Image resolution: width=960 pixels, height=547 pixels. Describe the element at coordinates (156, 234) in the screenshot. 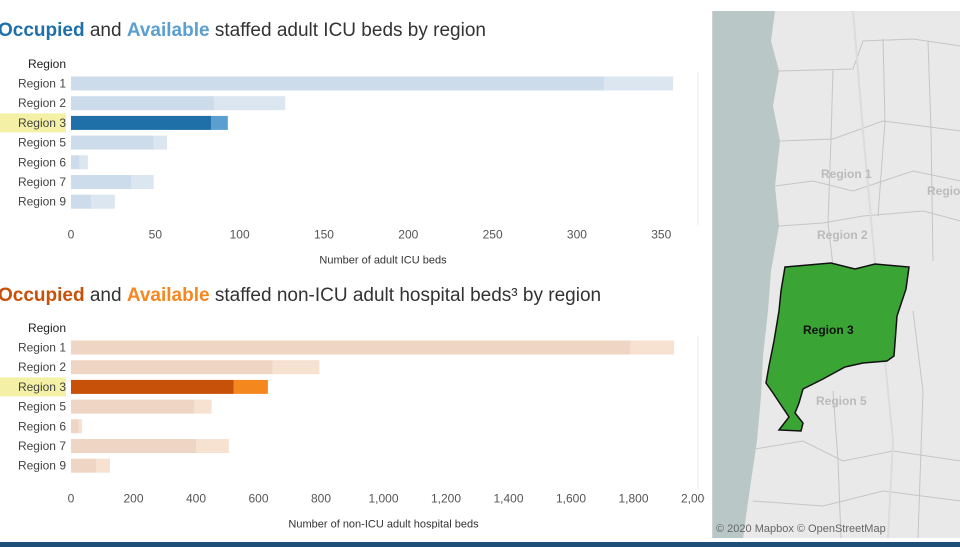

I see `x-tick-label: 50` at that location.